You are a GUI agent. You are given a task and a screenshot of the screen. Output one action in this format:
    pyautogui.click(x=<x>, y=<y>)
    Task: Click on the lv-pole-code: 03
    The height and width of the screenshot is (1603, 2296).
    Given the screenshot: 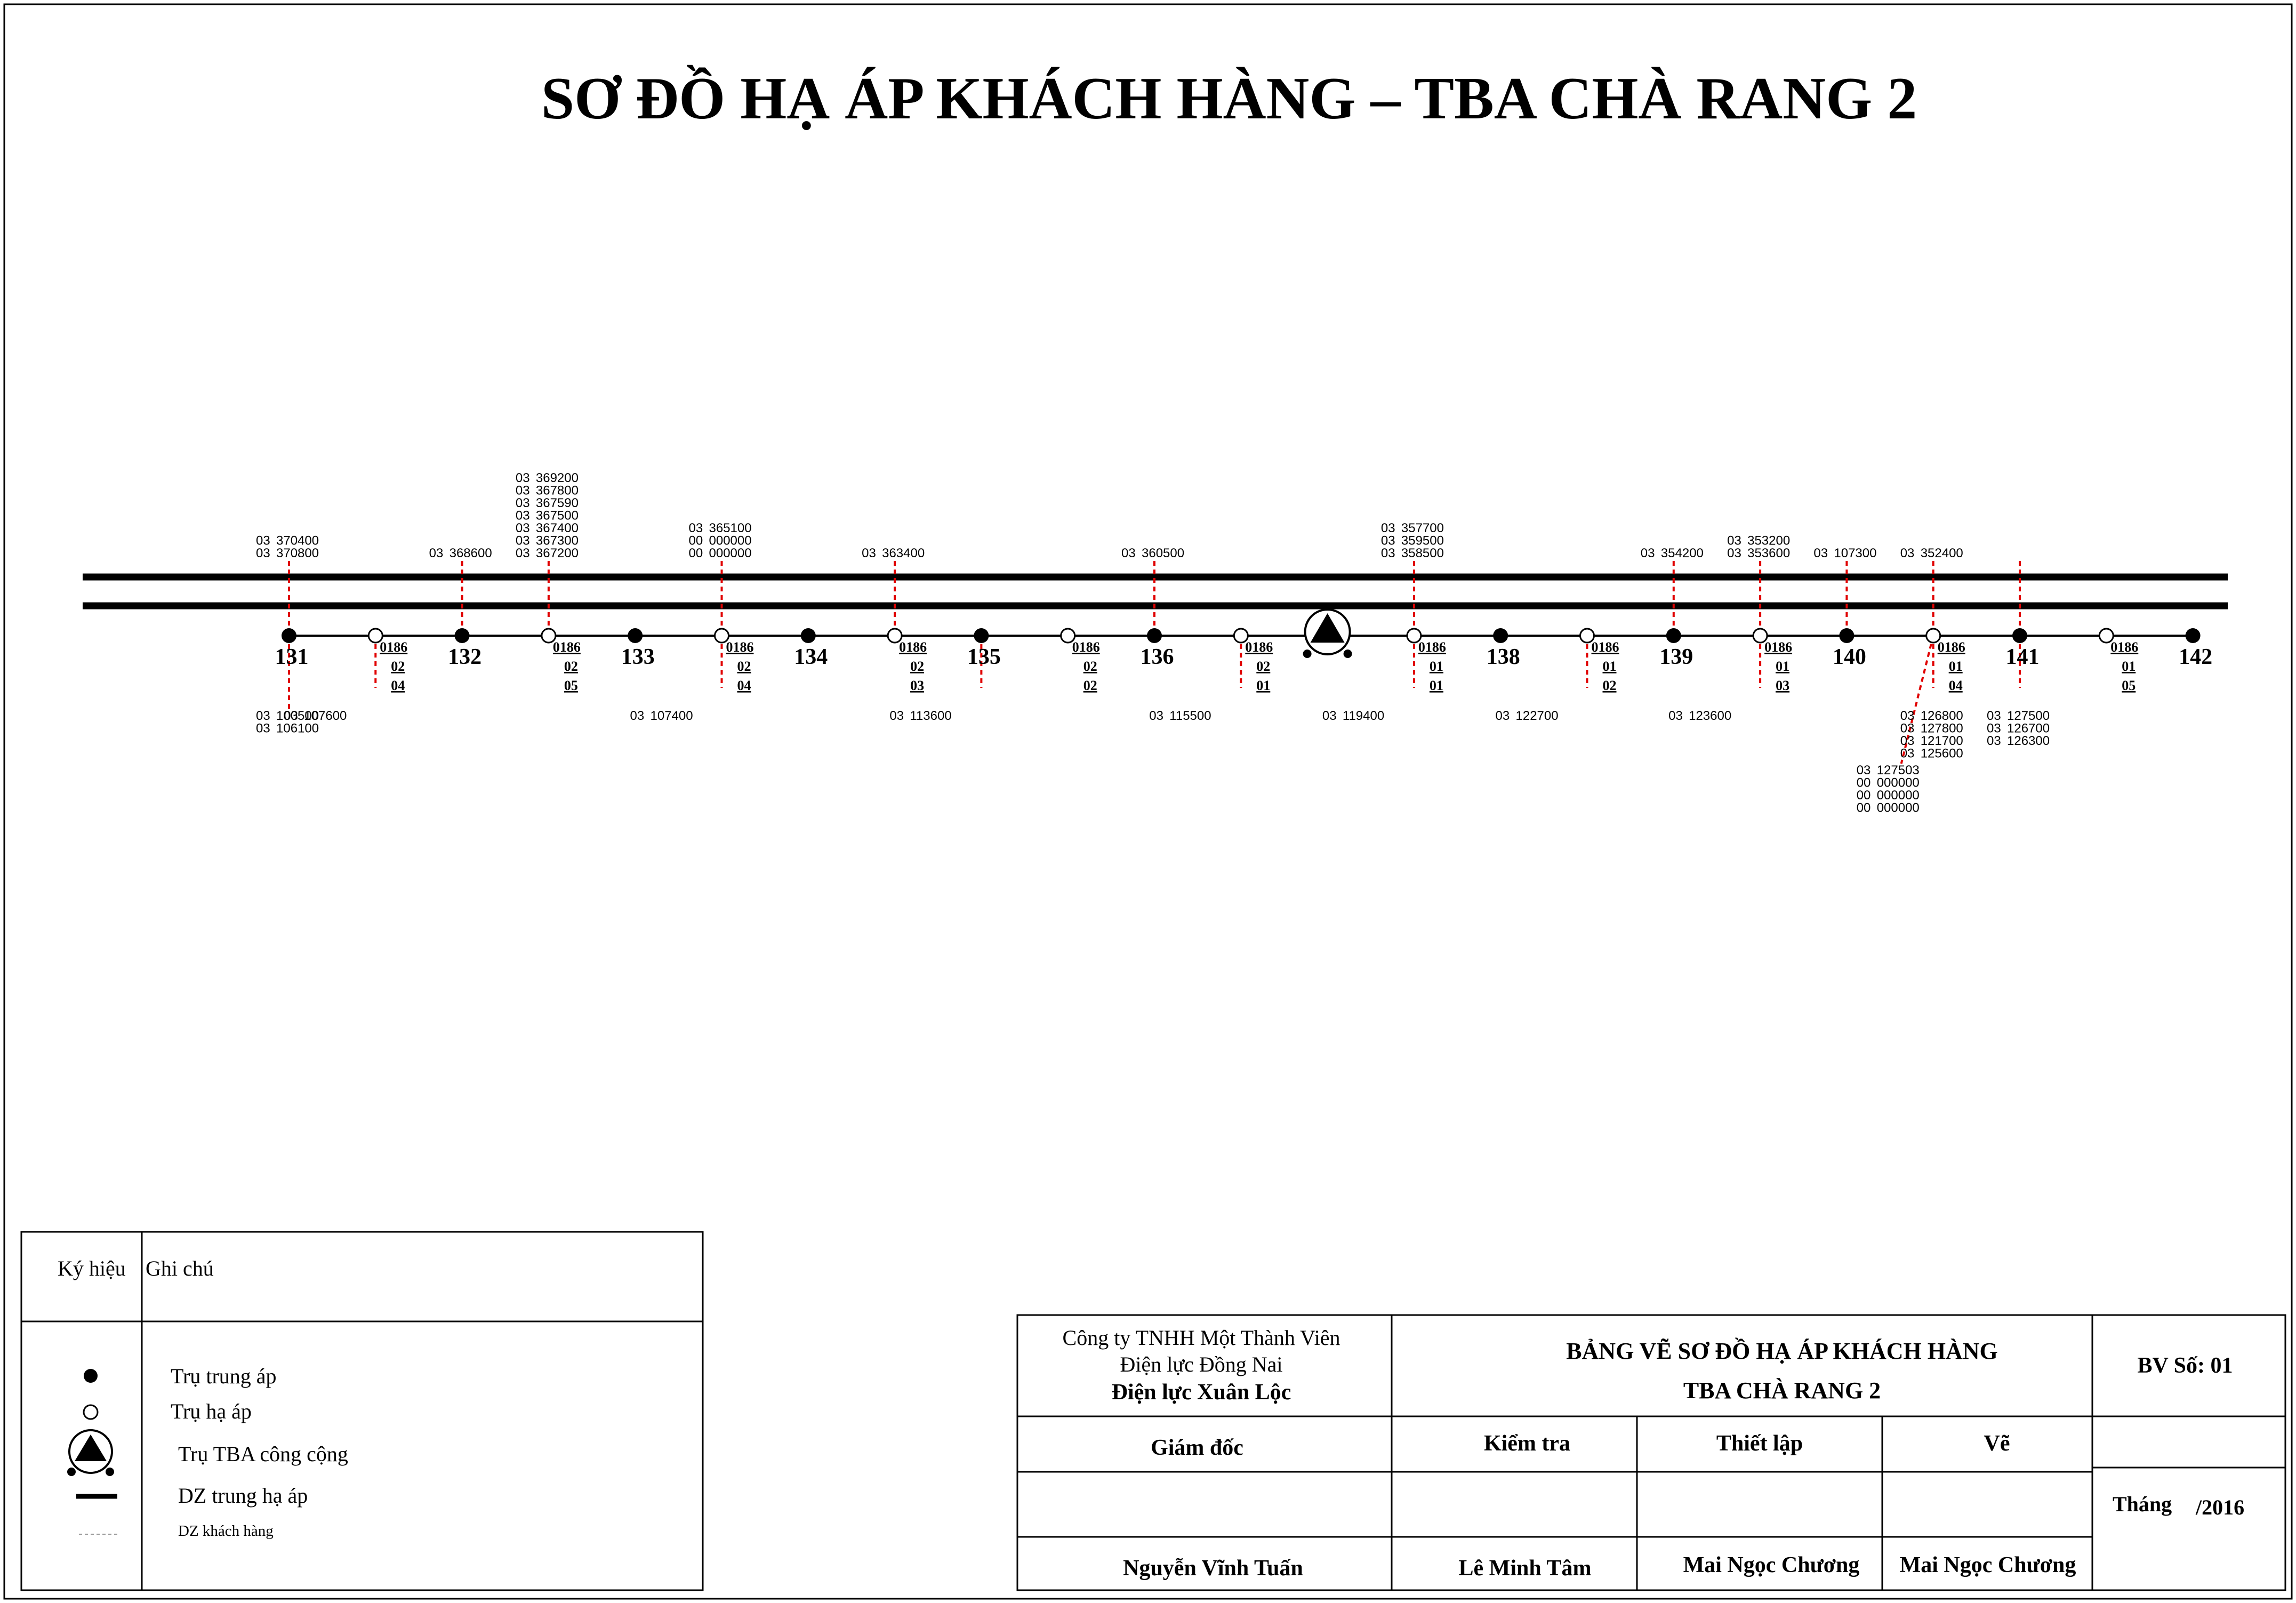 What is the action you would take?
    pyautogui.click(x=917, y=685)
    